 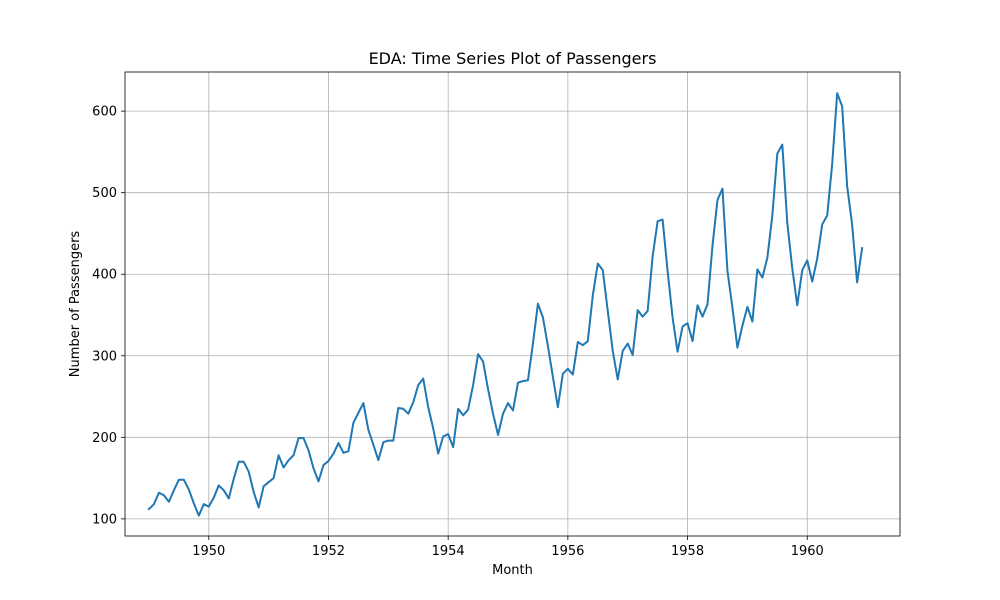 I want to click on x-tick-label: 1956, so click(x=567, y=551).